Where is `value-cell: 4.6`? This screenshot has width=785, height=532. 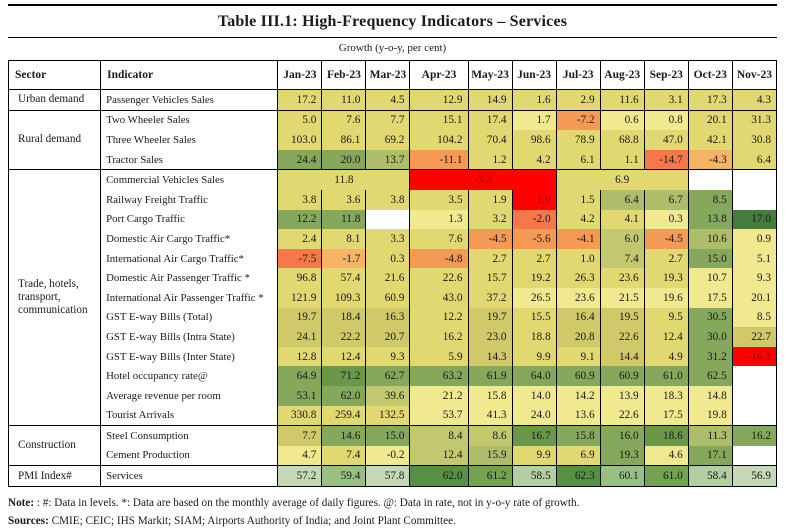 value-cell: 4.6 is located at coordinates (666, 455).